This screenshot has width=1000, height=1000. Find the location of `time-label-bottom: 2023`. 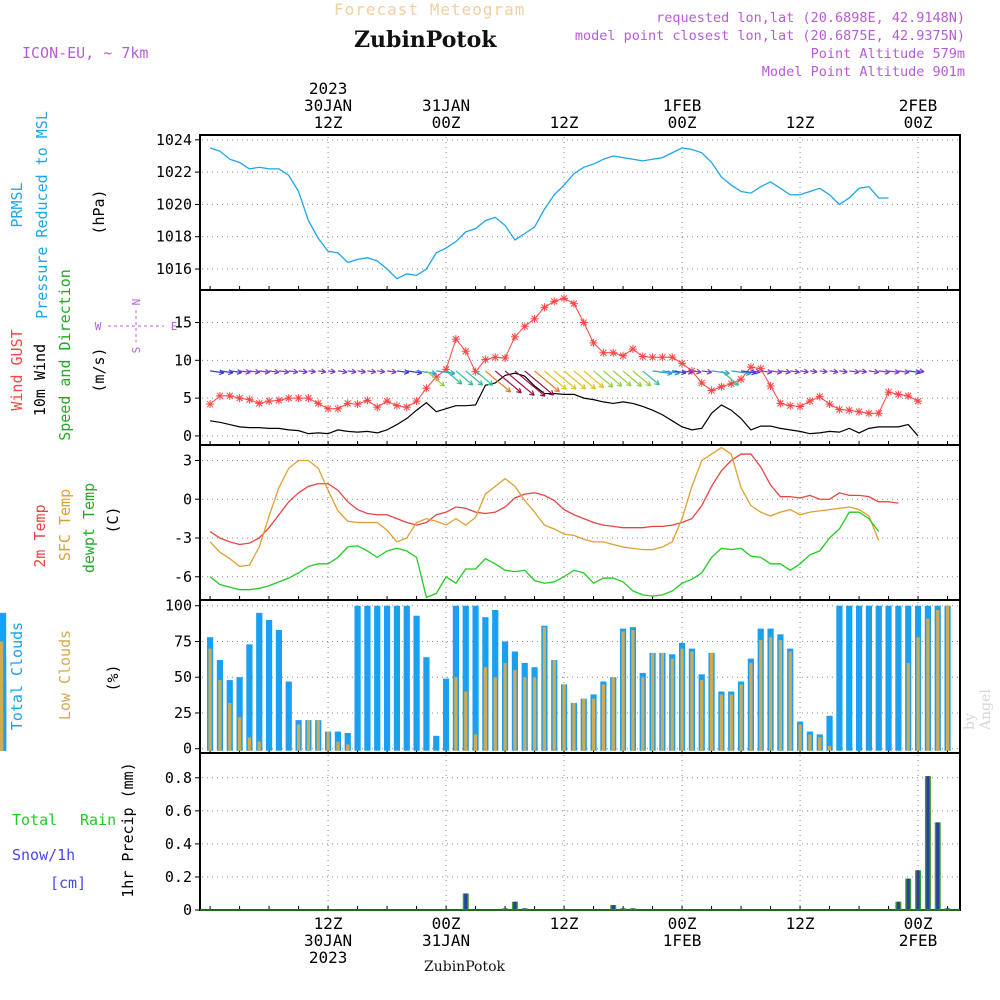

time-label-bottom: 2023 is located at coordinates (328, 957).